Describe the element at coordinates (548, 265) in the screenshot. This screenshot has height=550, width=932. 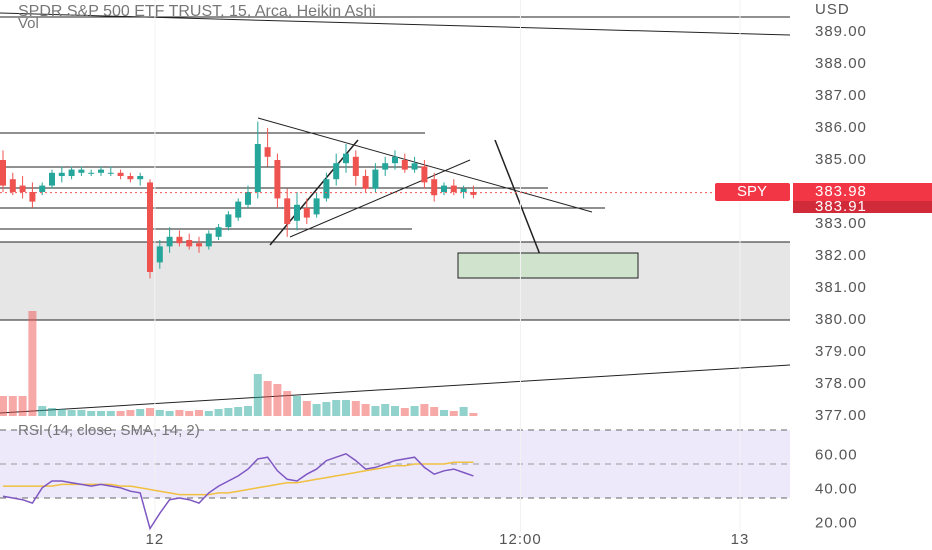
I see `target-box` at that location.